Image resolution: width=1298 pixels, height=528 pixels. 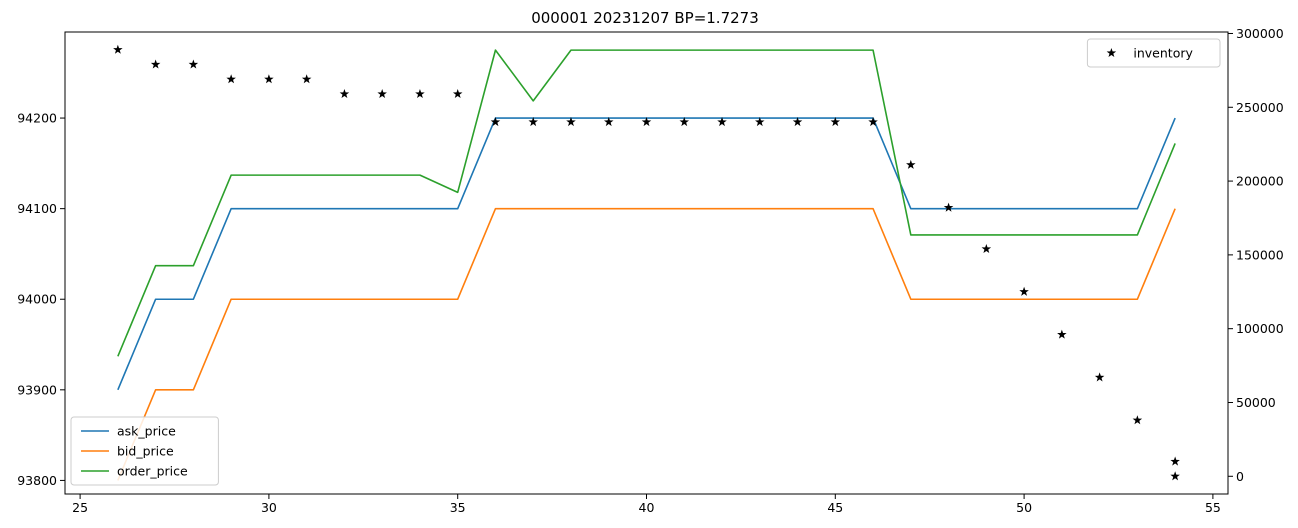 I want to click on y2-tick-label: 150000, so click(x=1260, y=254).